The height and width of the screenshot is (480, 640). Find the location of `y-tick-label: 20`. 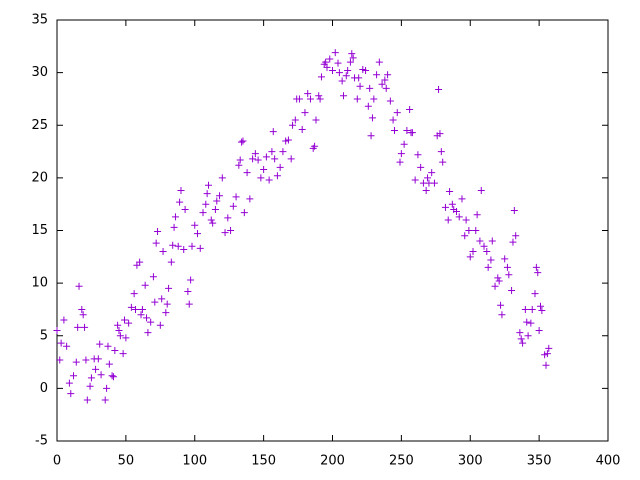

y-tick-label: 20 is located at coordinates (39, 177).